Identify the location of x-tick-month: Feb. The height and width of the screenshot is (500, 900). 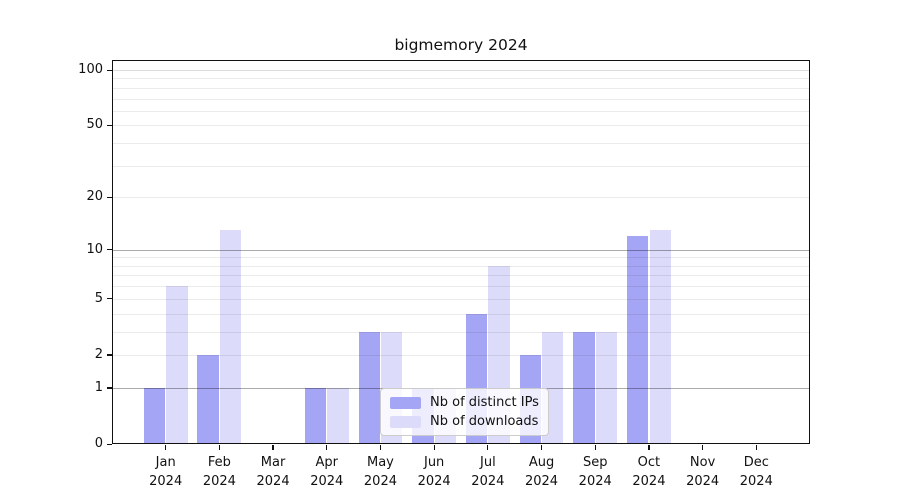
(219, 462).